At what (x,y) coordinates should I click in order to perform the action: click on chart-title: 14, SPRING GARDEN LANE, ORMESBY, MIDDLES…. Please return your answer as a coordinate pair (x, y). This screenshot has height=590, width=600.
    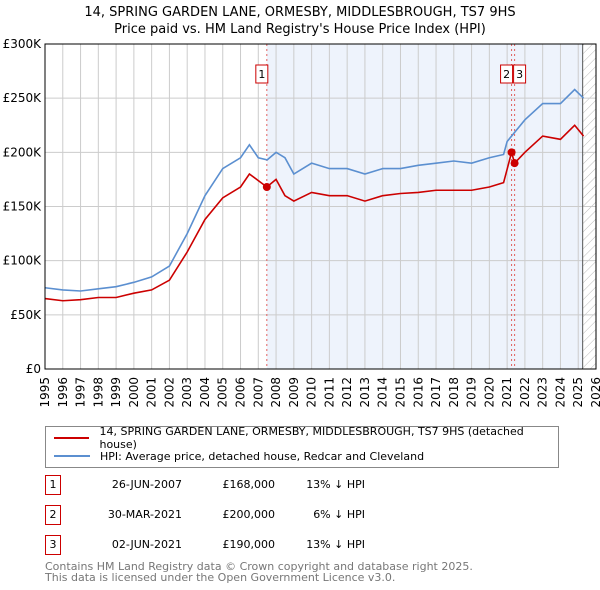
    Looking at the image, I should click on (300, 21).